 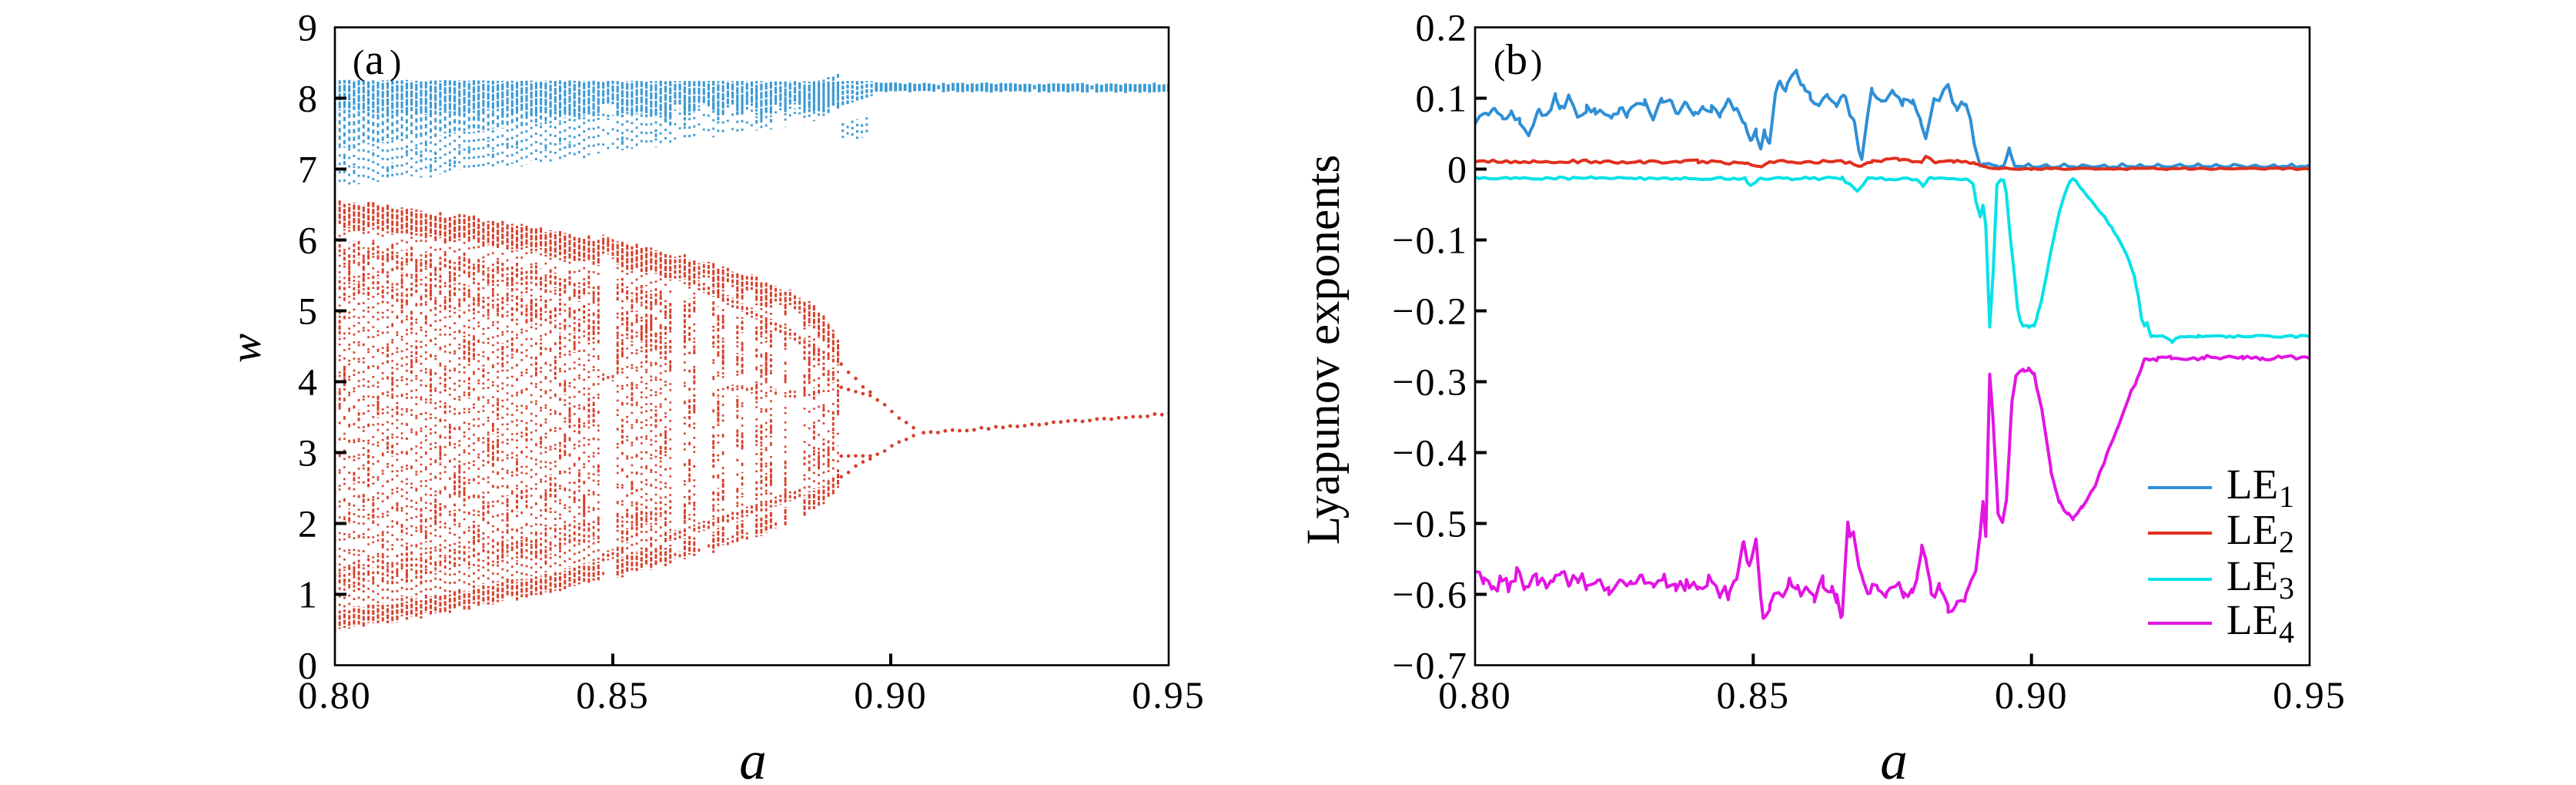 What do you see at coordinates (1517, 60) in the screenshot?
I see `svg-text: b` at bounding box center [1517, 60].